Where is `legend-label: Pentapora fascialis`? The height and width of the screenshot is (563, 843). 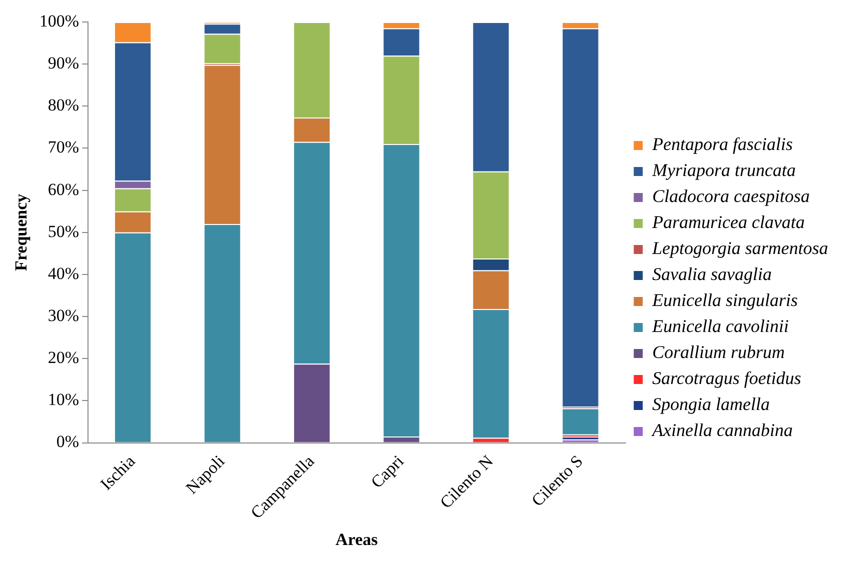 legend-label: Pentapora fascialis is located at coordinates (722, 144).